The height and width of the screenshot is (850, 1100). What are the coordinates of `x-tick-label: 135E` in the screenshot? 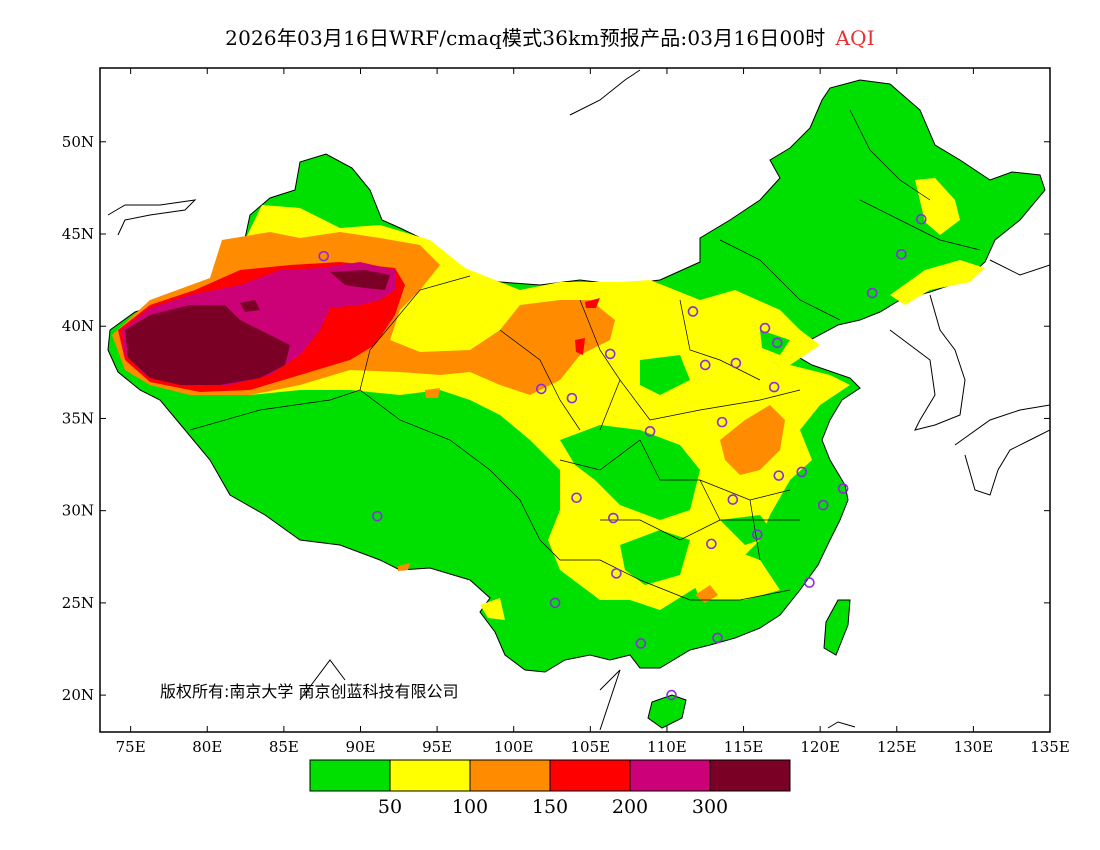 It's located at (1050, 747).